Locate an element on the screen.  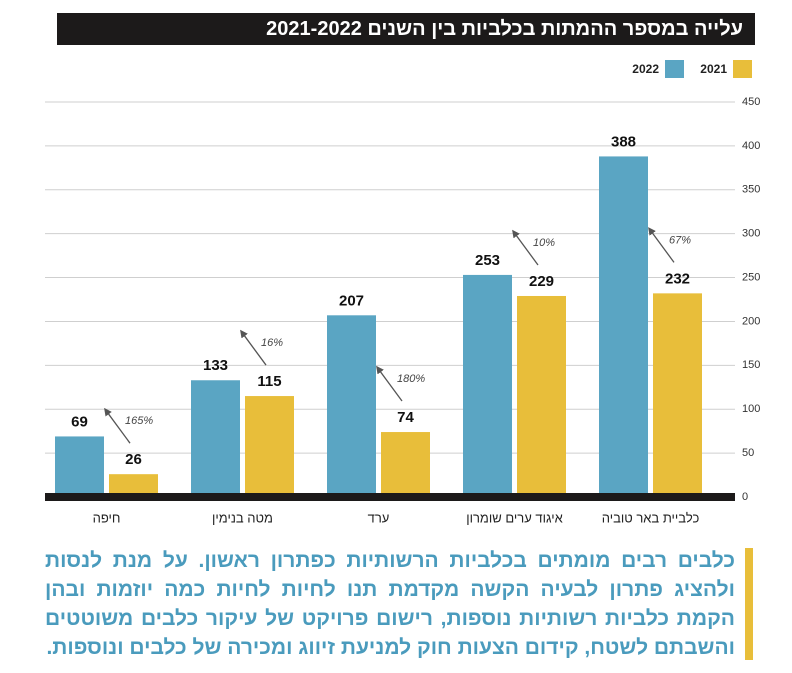
y-tick-label: 450 is located at coordinates (751, 102).